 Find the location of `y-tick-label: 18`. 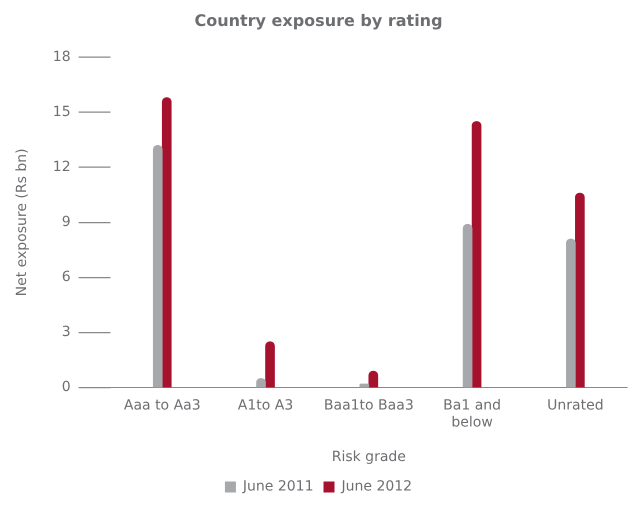

y-tick-label: 18 is located at coordinates (61, 56).